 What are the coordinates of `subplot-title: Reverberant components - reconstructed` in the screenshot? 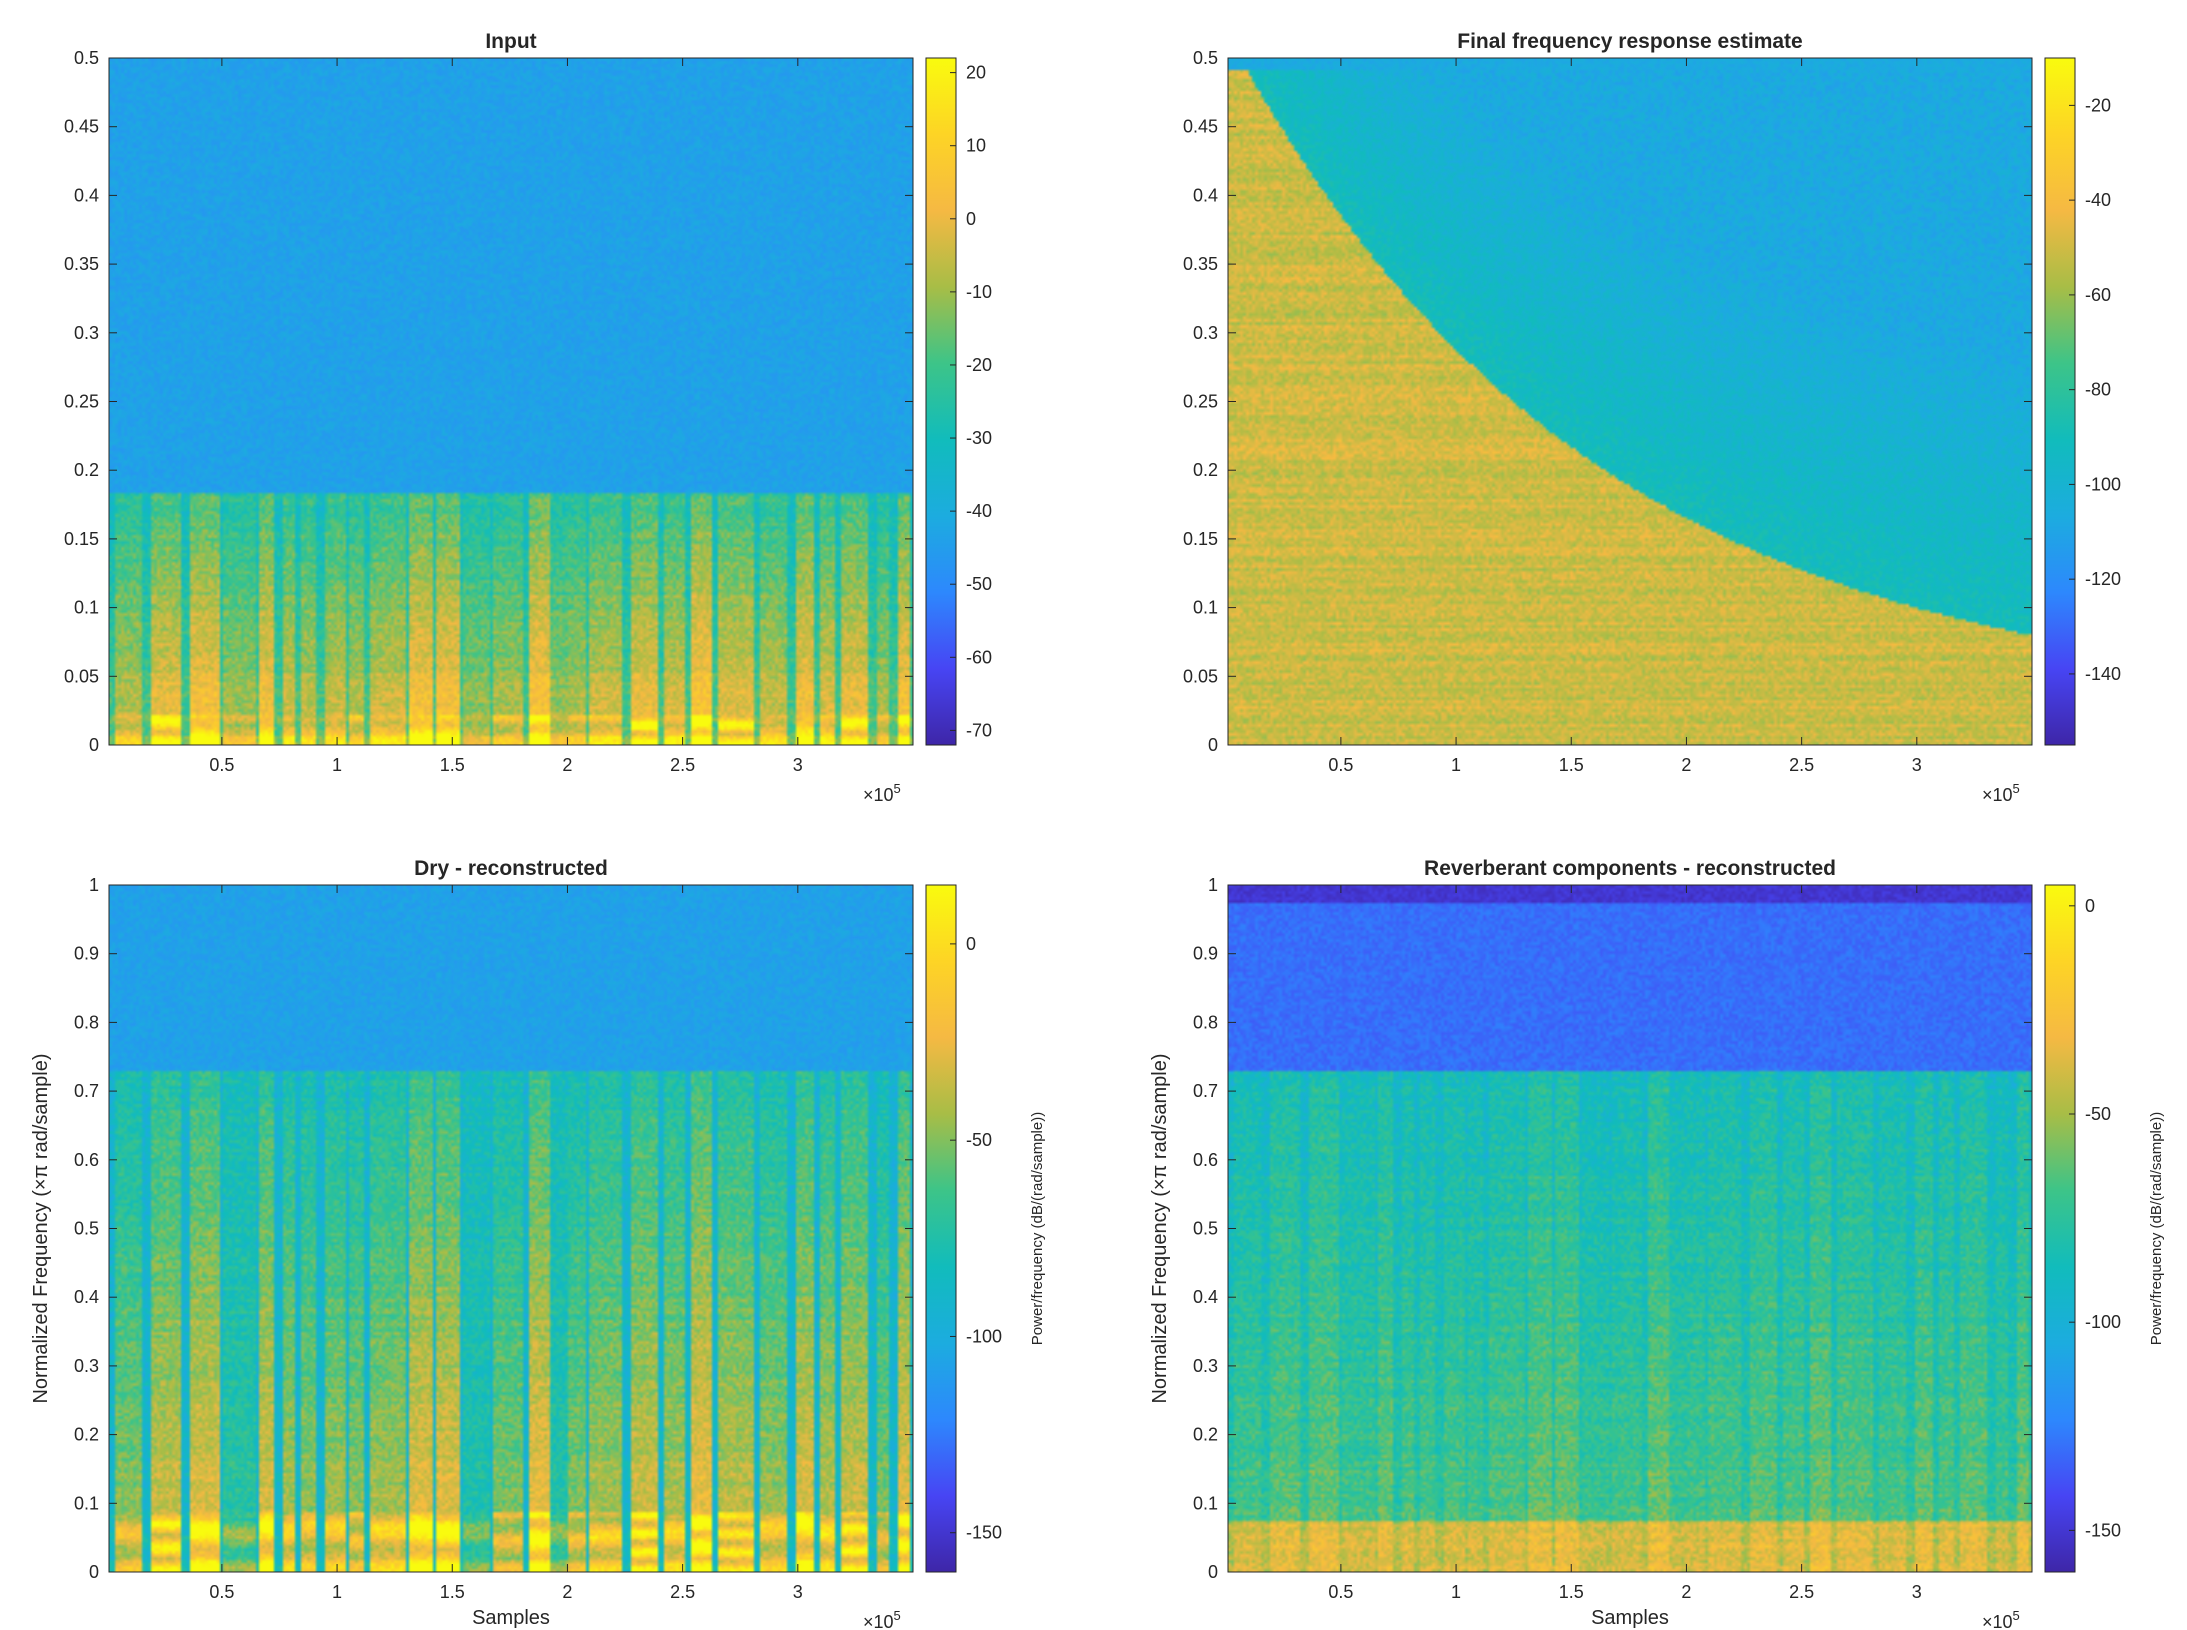 It's located at (1630, 868).